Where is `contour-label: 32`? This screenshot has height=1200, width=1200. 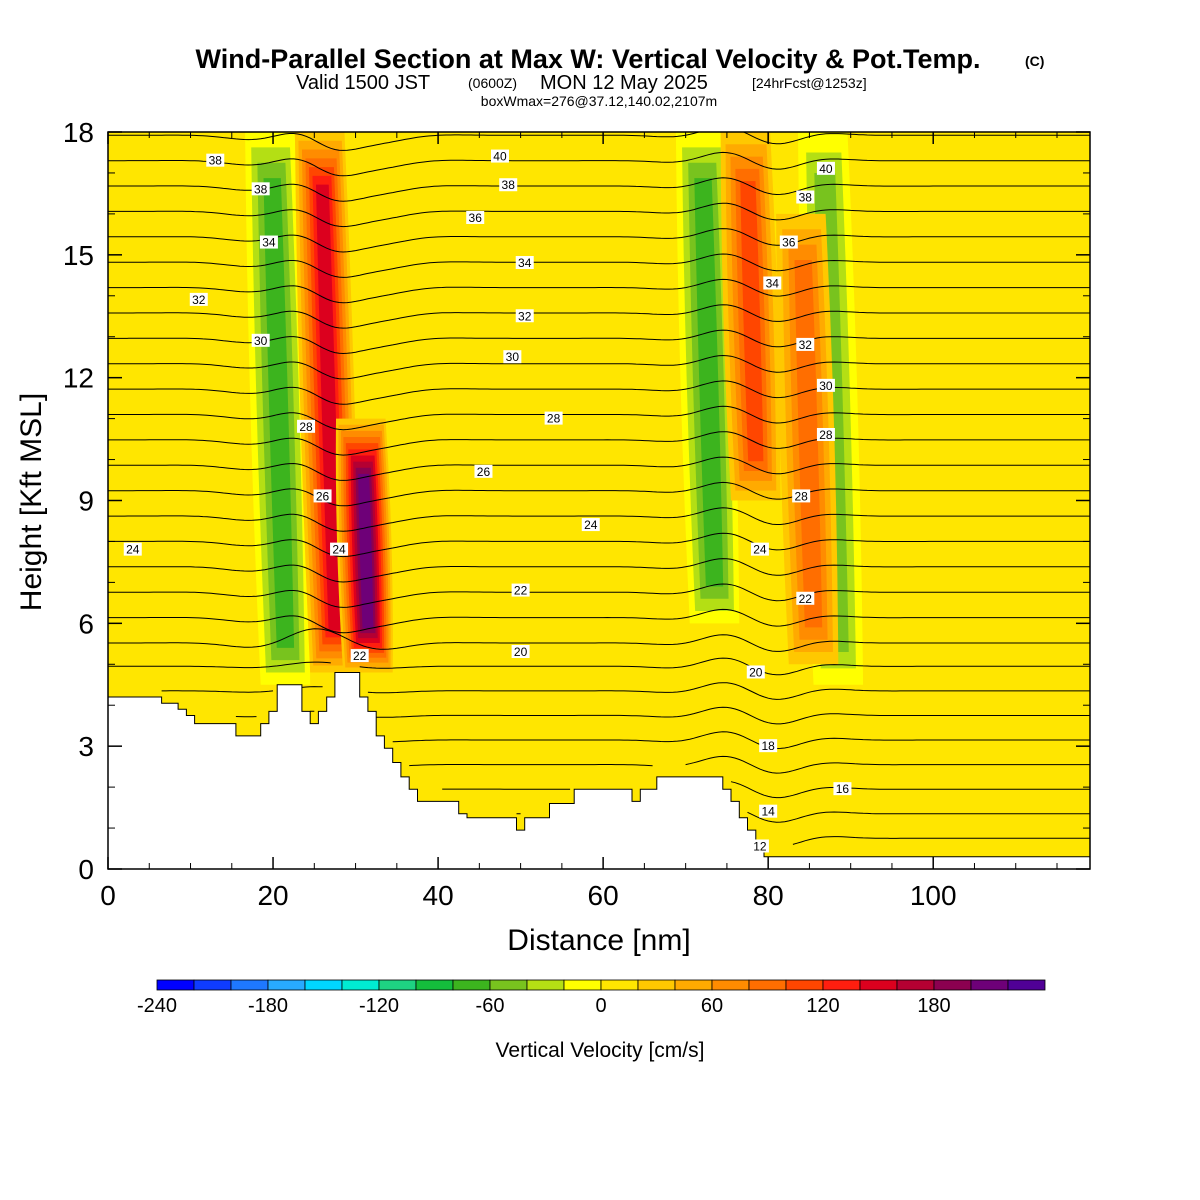
contour-label: 32 is located at coordinates (198, 299).